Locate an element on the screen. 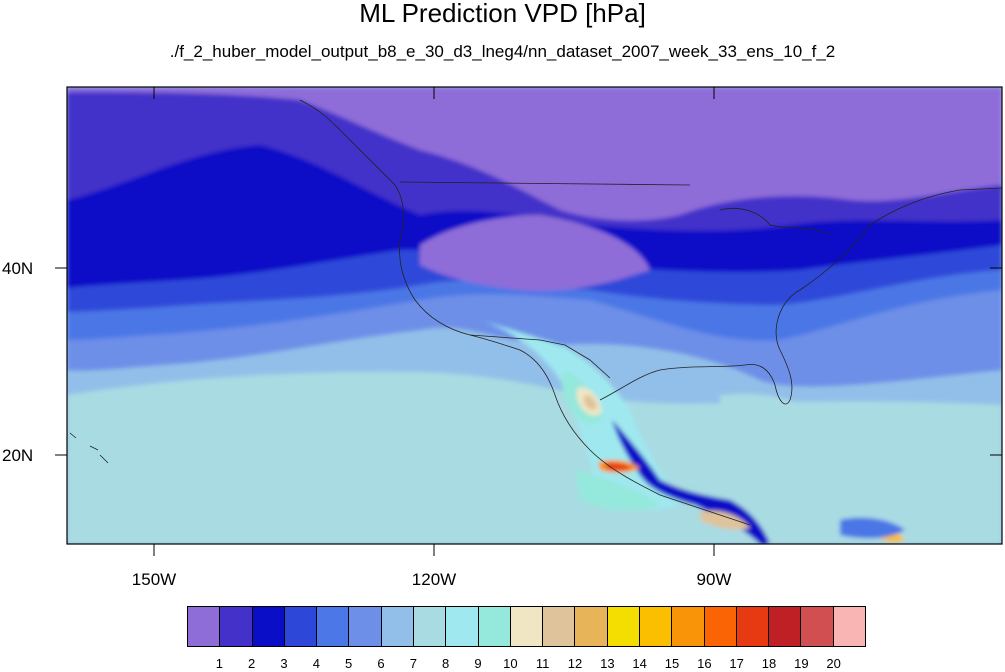 Image resolution: width=1005 pixels, height=672 pixels. colorbar-label: 13 is located at coordinates (607, 663).